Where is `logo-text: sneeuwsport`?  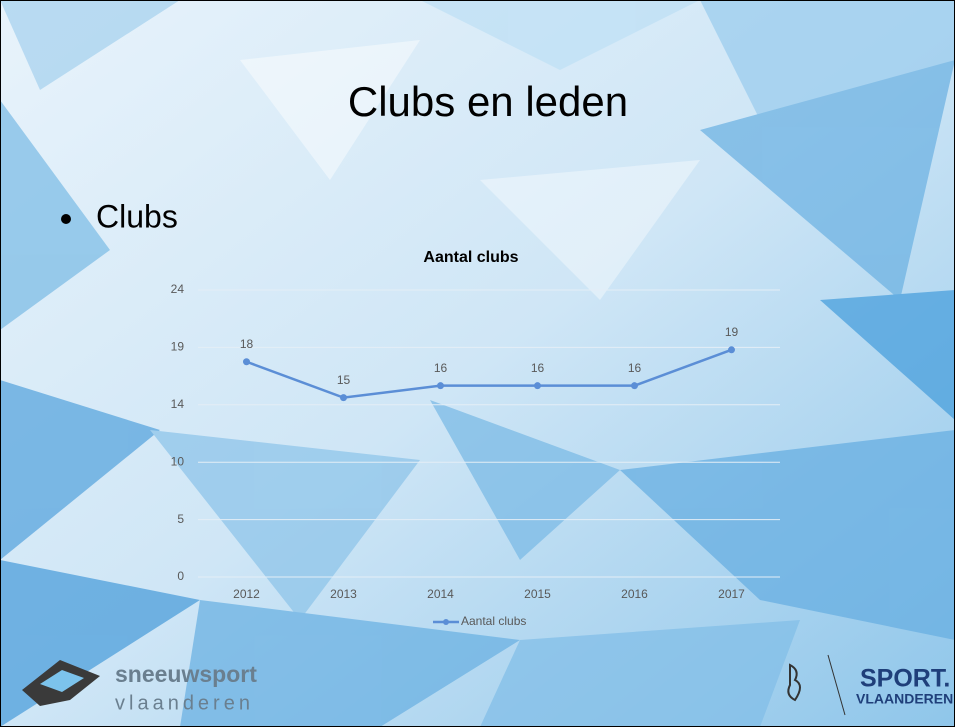
logo-text: sneeuwsport is located at coordinates (186, 674).